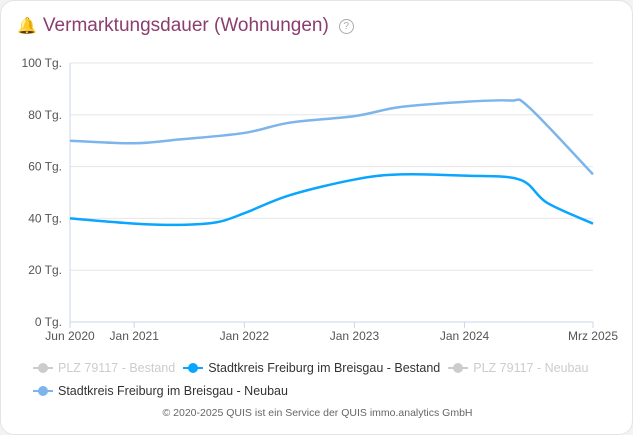  I want to click on legend-item: PLZ 79117 - Neubau, so click(518, 368).